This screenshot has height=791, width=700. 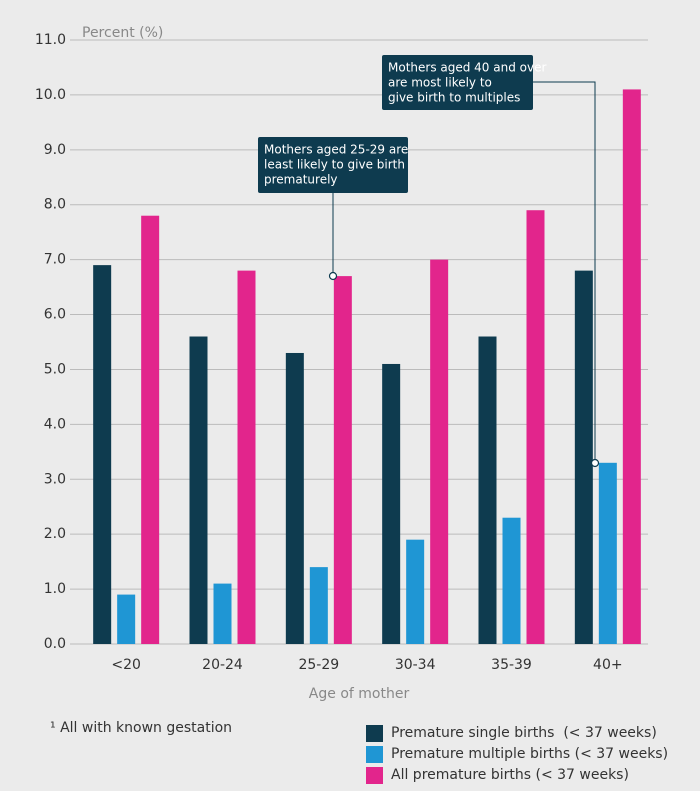 I want to click on annotation-text: give birth to multiples, so click(x=454, y=98).